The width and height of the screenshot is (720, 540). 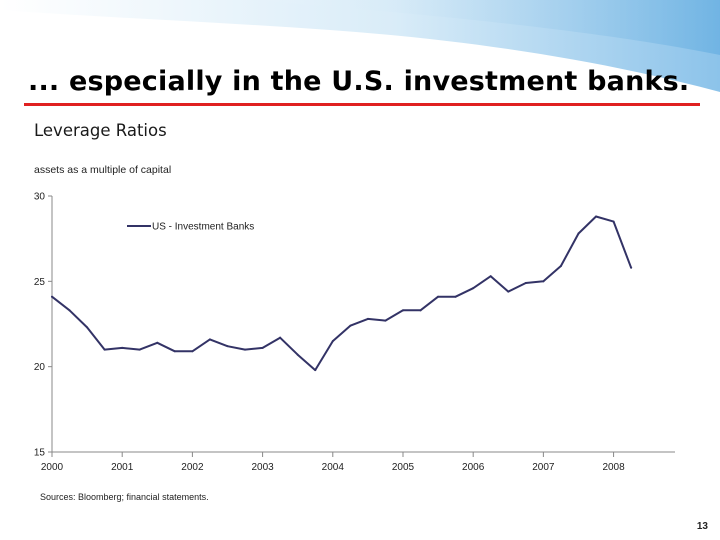 What do you see at coordinates (203, 227) in the screenshot?
I see `legend-label: US - Investment Banks` at bounding box center [203, 227].